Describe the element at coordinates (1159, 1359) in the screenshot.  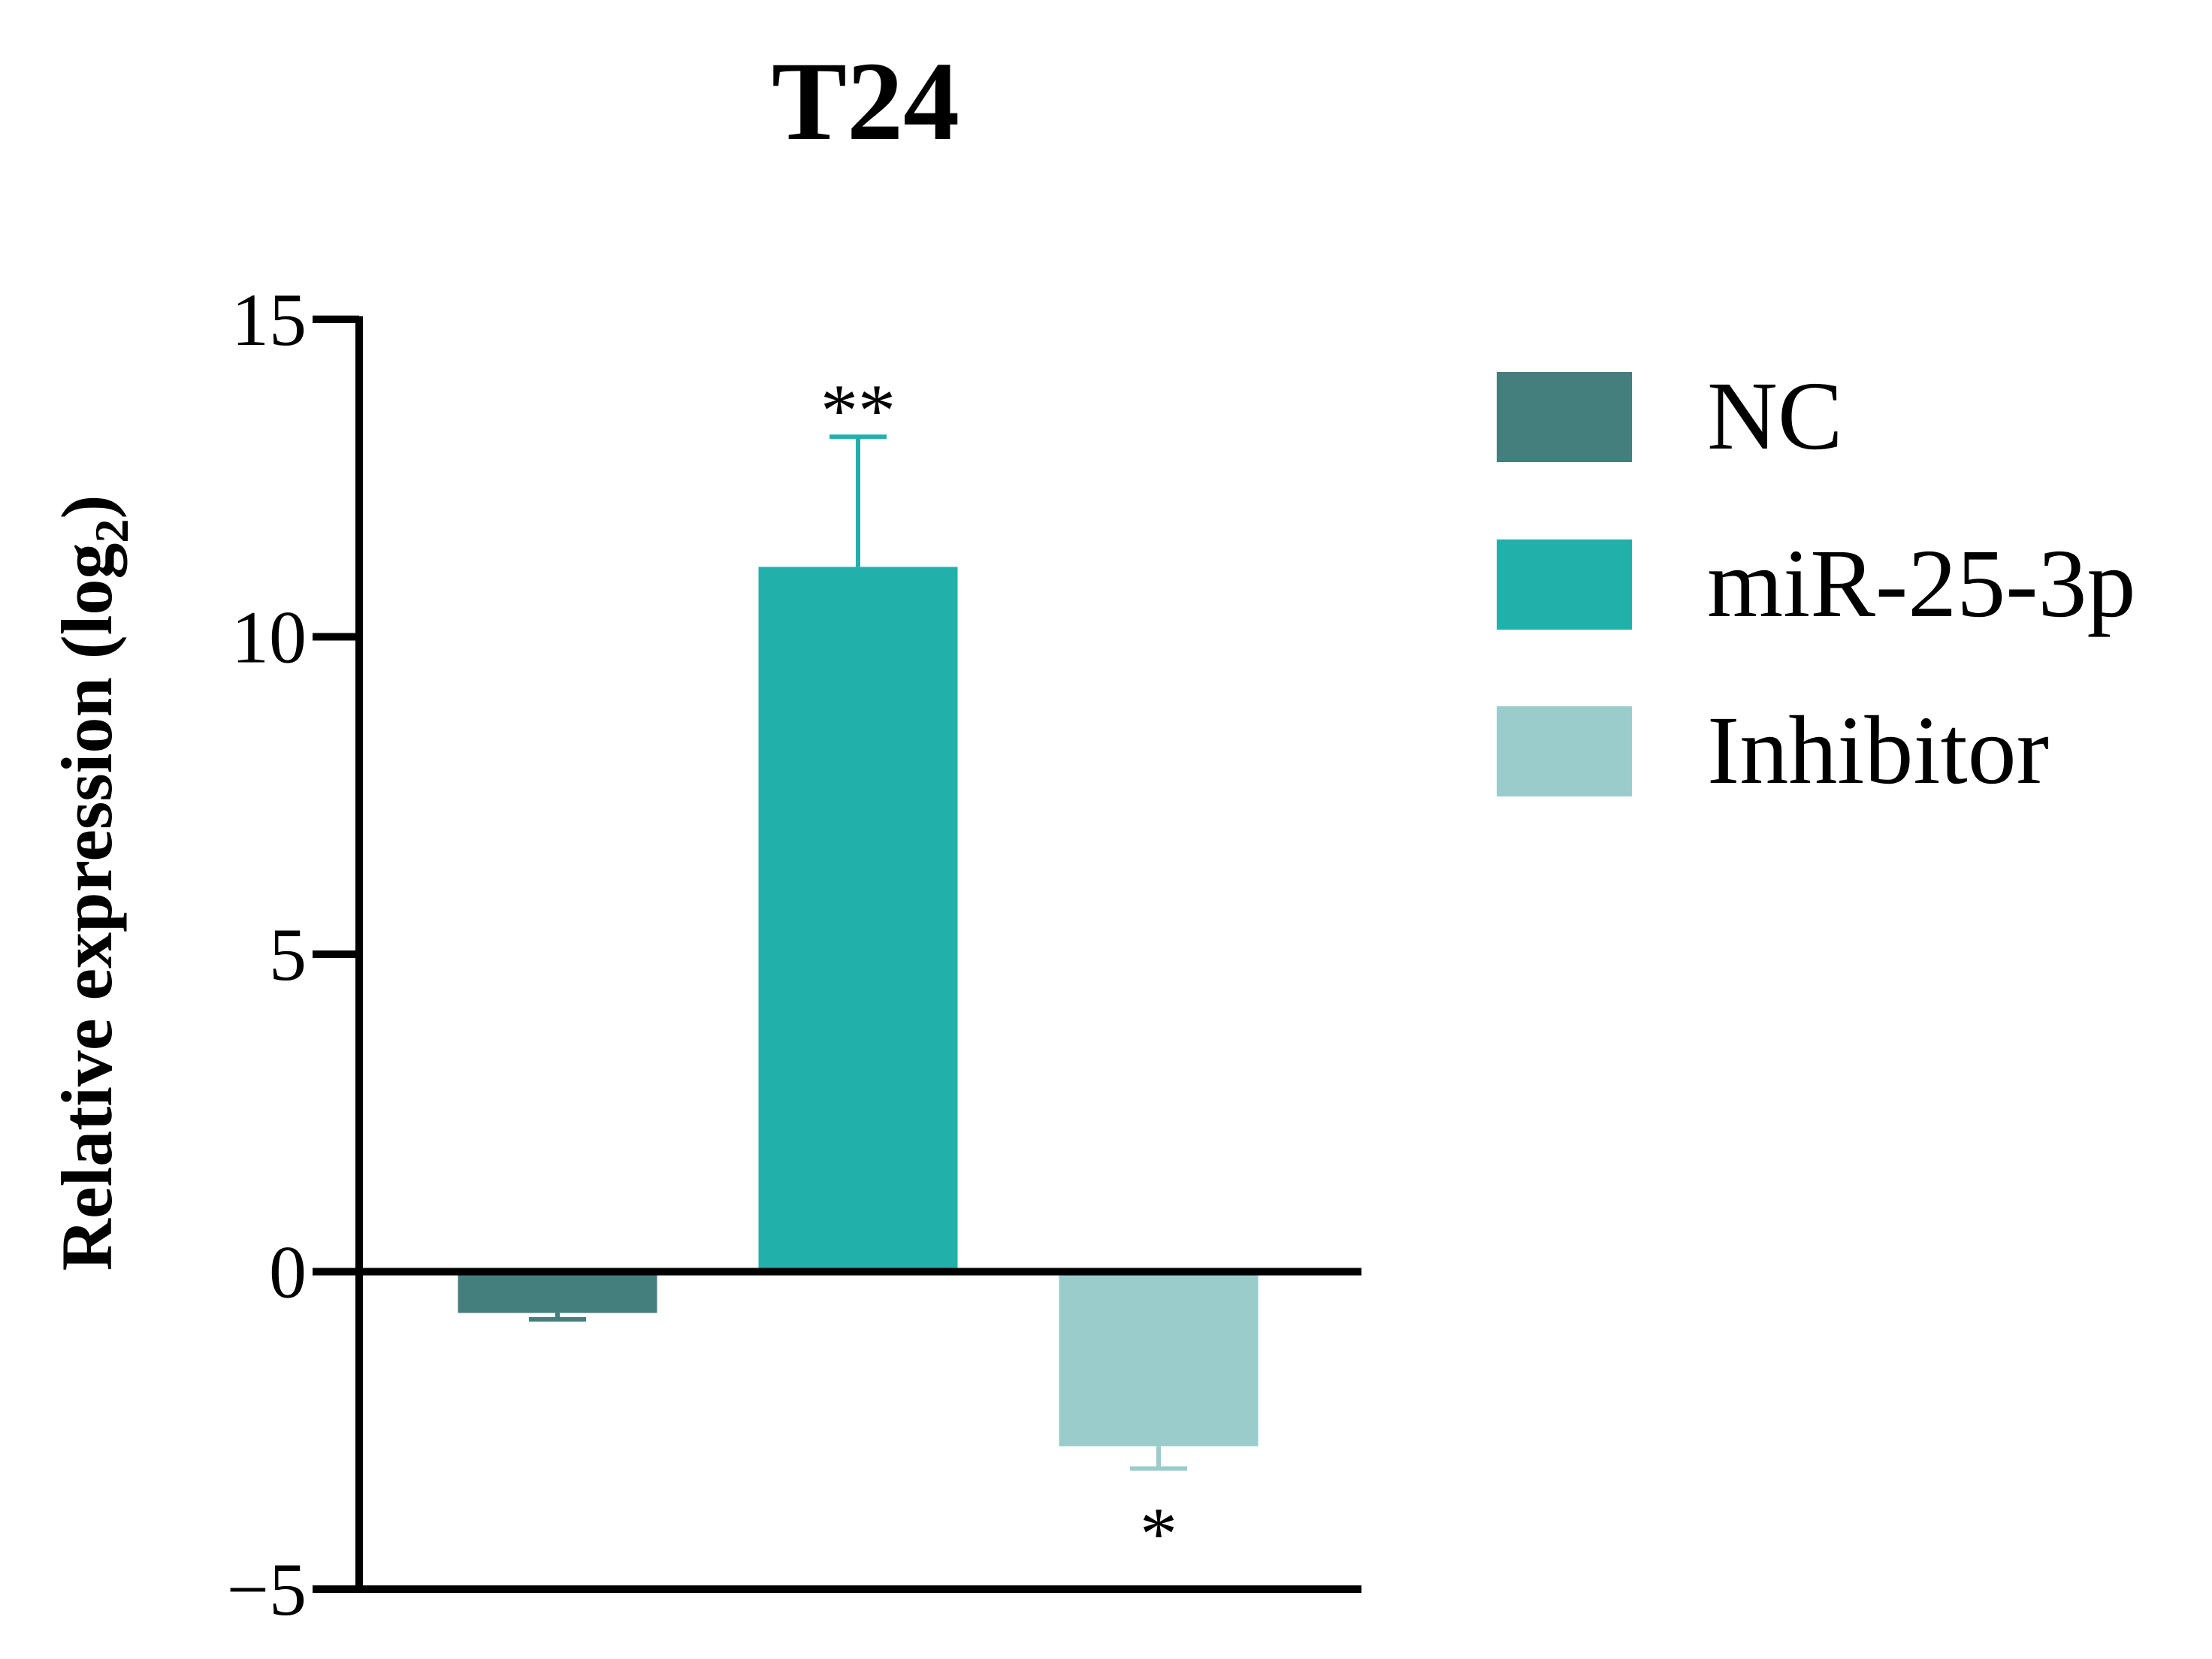
I see `bar-inhibitor` at that location.